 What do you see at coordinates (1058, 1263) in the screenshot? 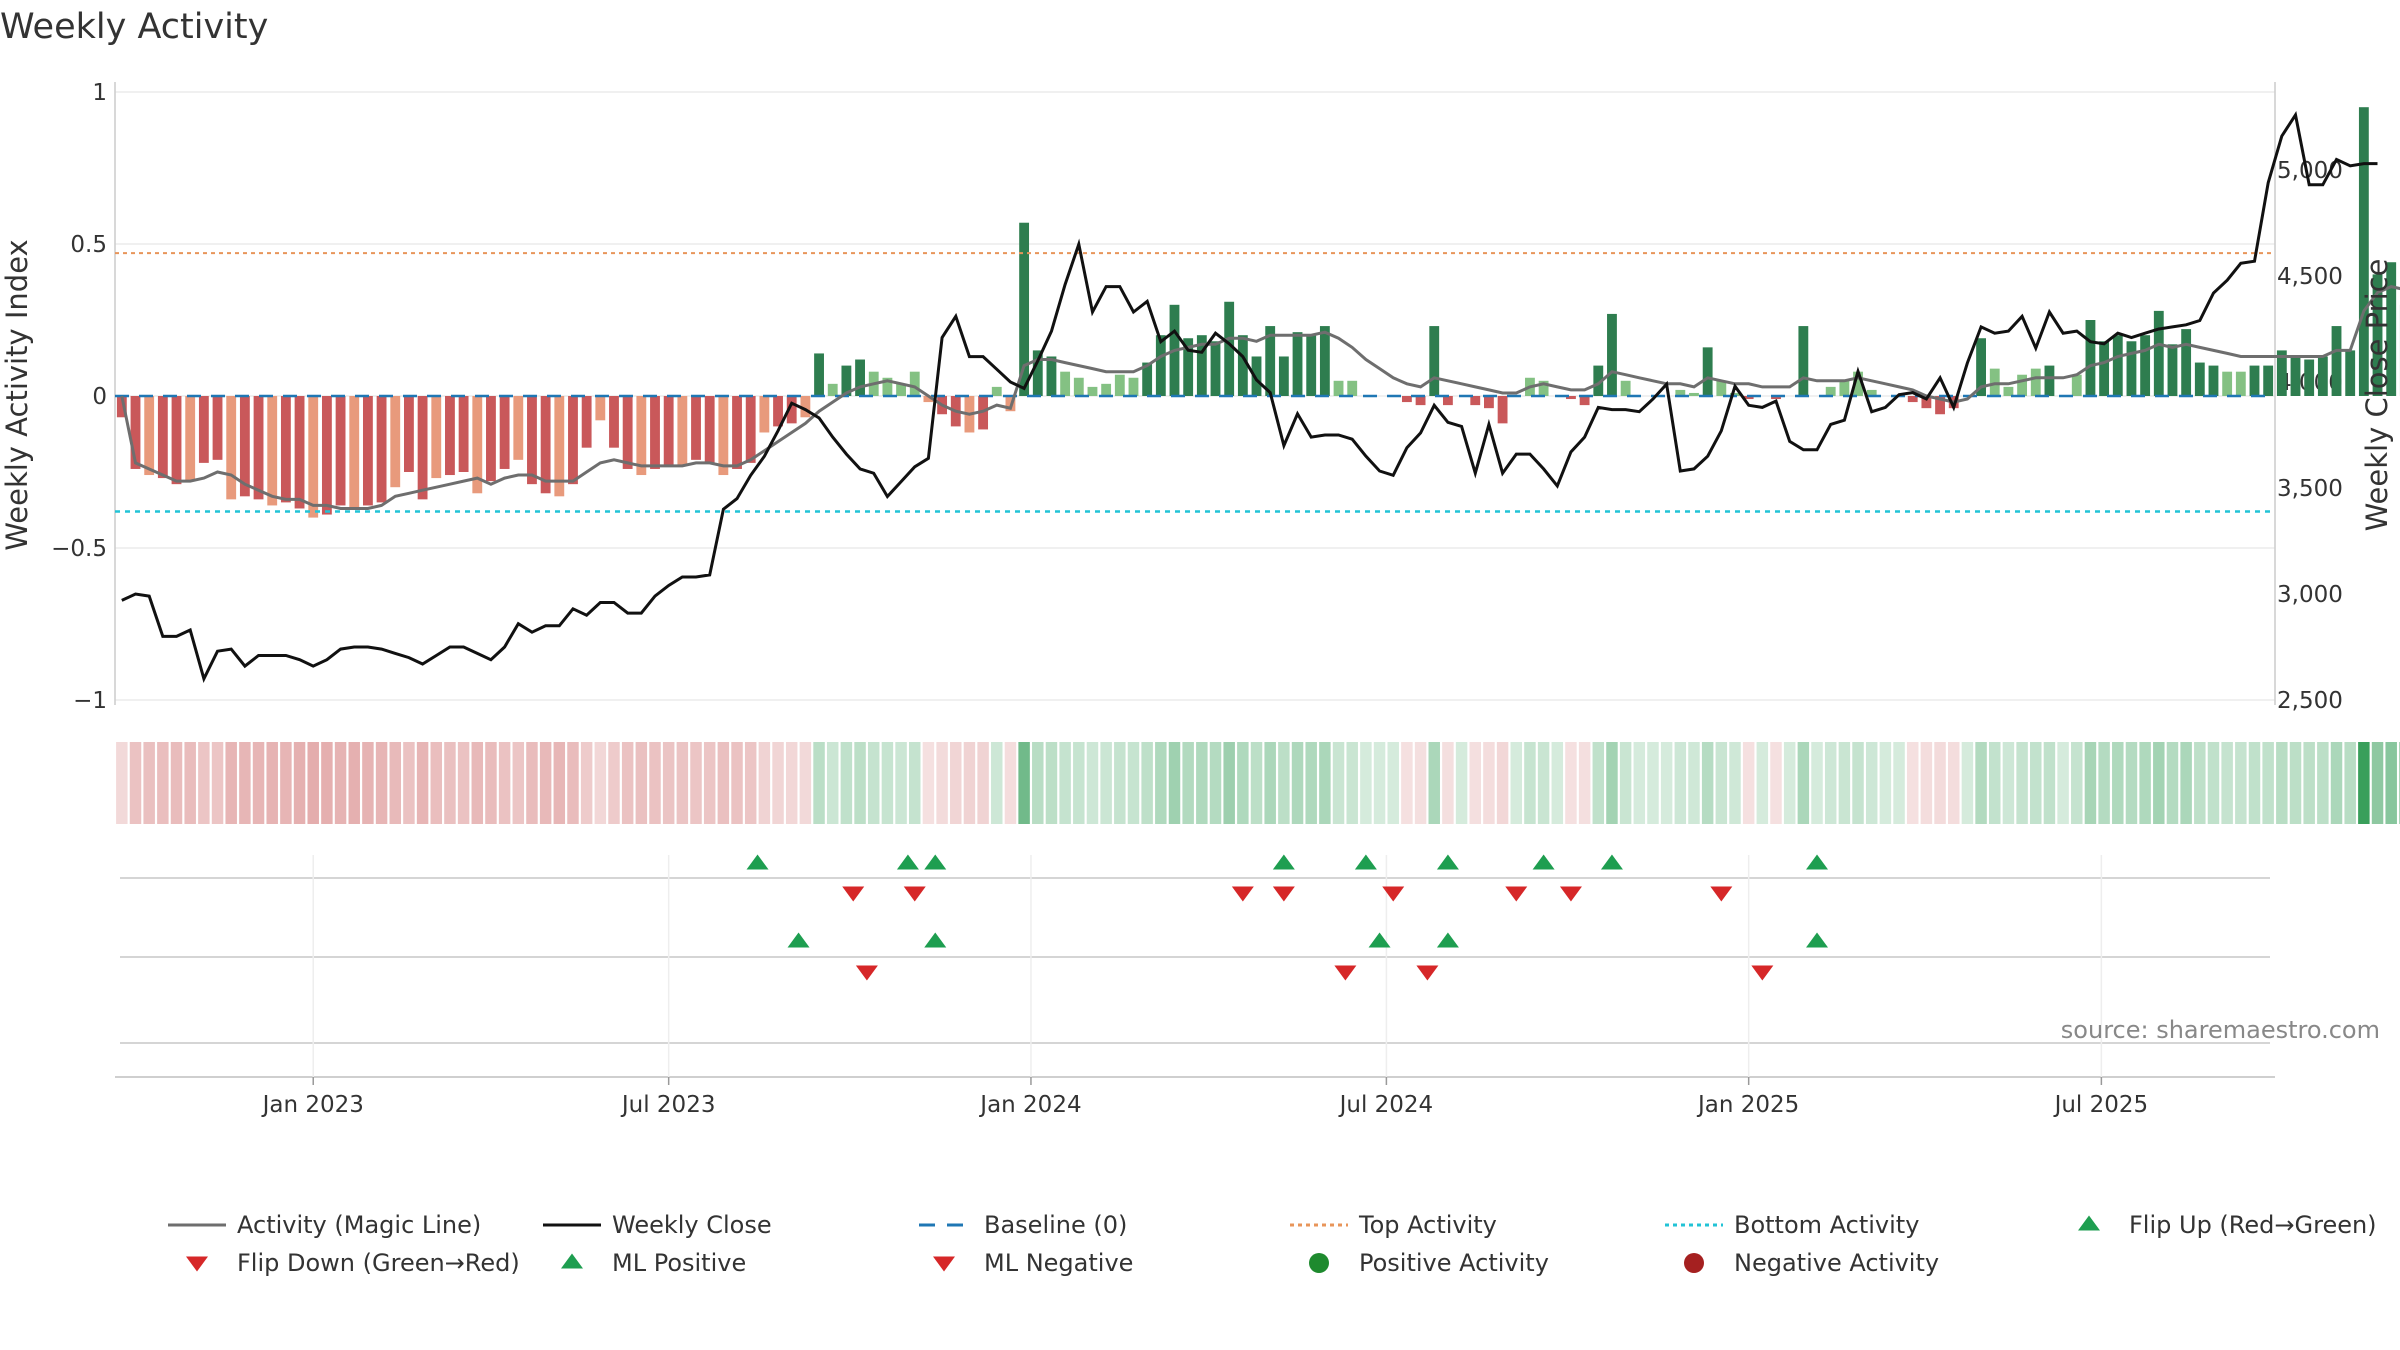
I see `legend-label: ML Negative` at bounding box center [1058, 1263].